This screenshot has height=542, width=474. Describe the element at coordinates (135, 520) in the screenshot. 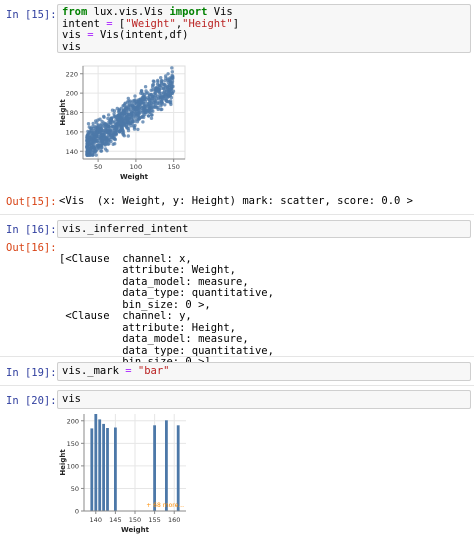

I see `x-tick-label: 150` at that location.